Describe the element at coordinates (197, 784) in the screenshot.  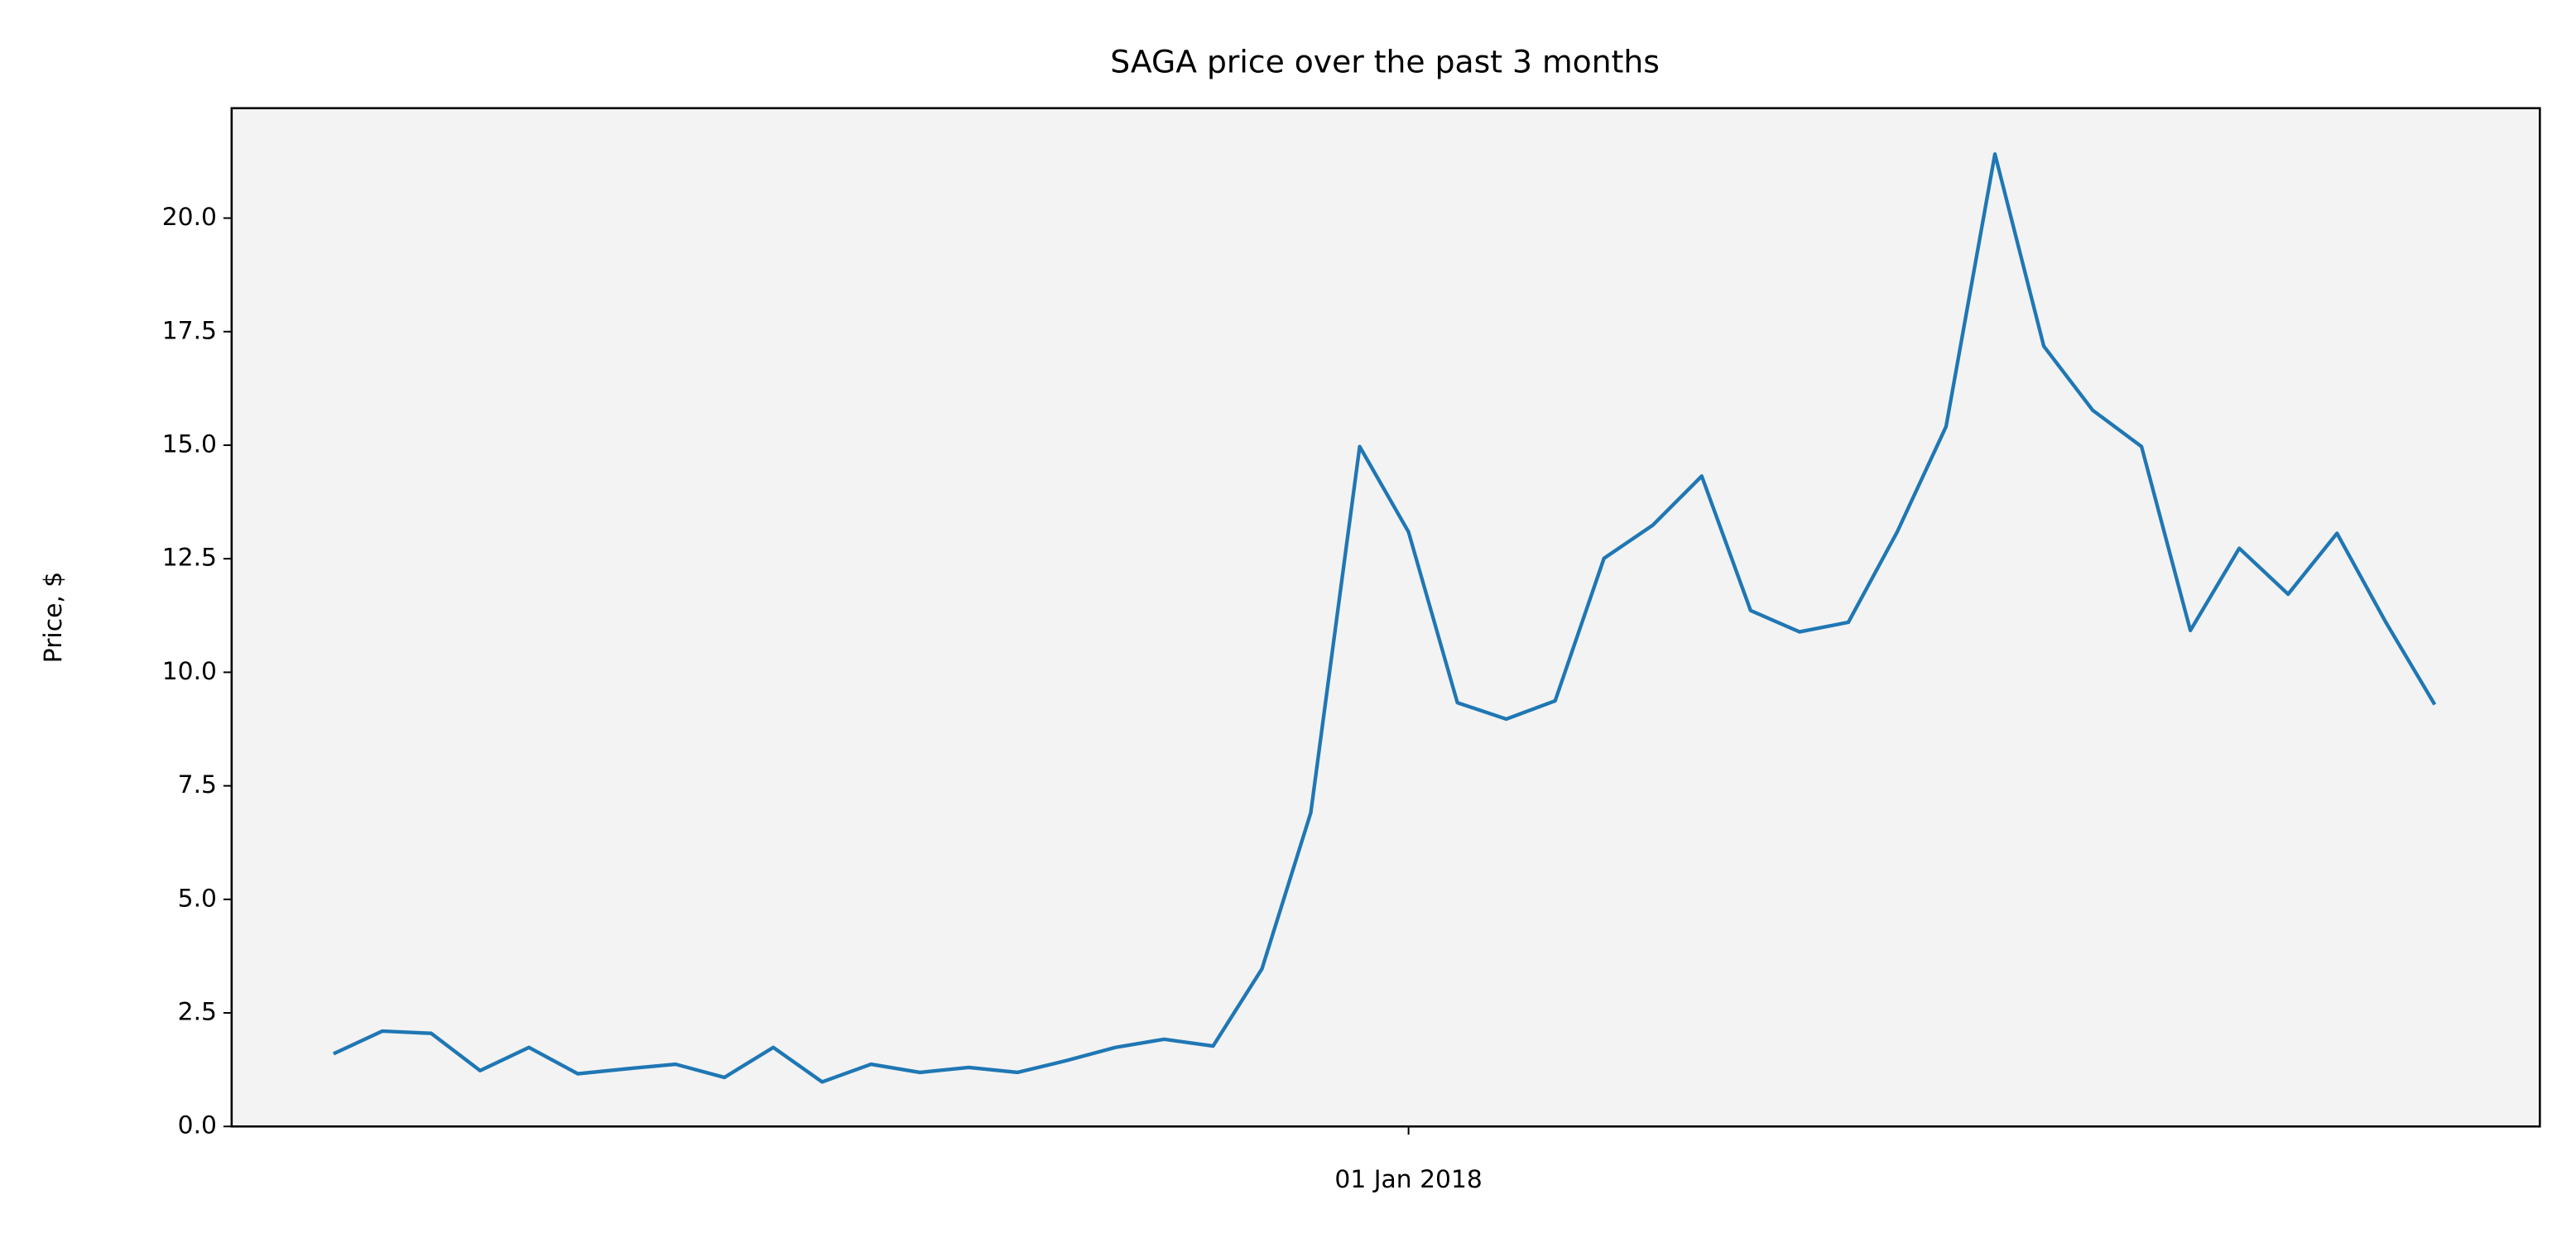
I see `y-tick-label: 7.5` at that location.